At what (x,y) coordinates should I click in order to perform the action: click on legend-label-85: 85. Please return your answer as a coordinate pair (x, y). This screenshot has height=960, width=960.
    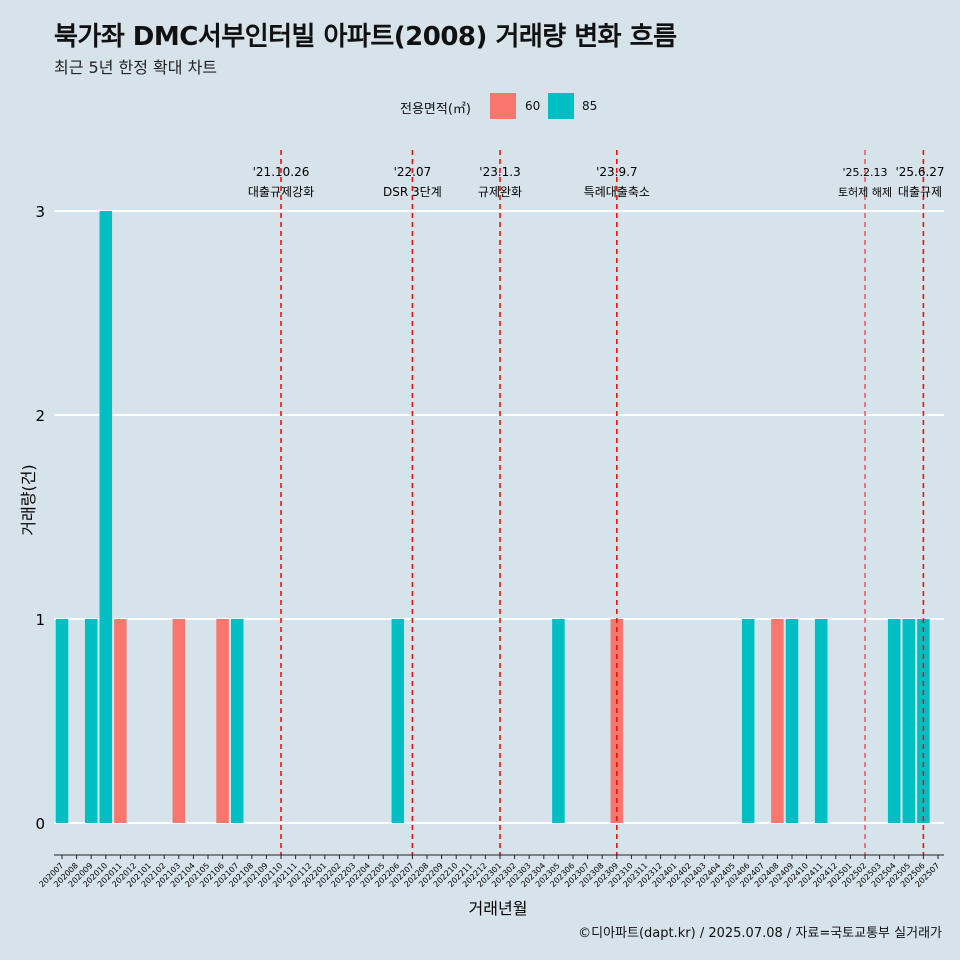
    Looking at the image, I should click on (590, 106).